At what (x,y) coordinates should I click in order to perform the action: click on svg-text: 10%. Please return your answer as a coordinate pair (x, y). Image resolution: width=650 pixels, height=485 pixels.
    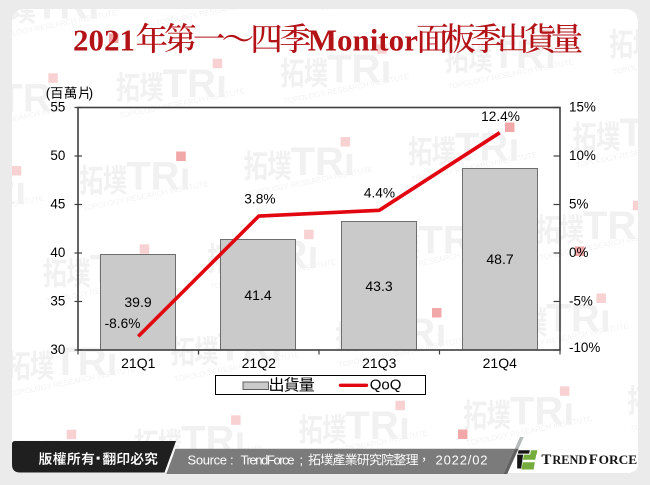
    Looking at the image, I should click on (582, 155).